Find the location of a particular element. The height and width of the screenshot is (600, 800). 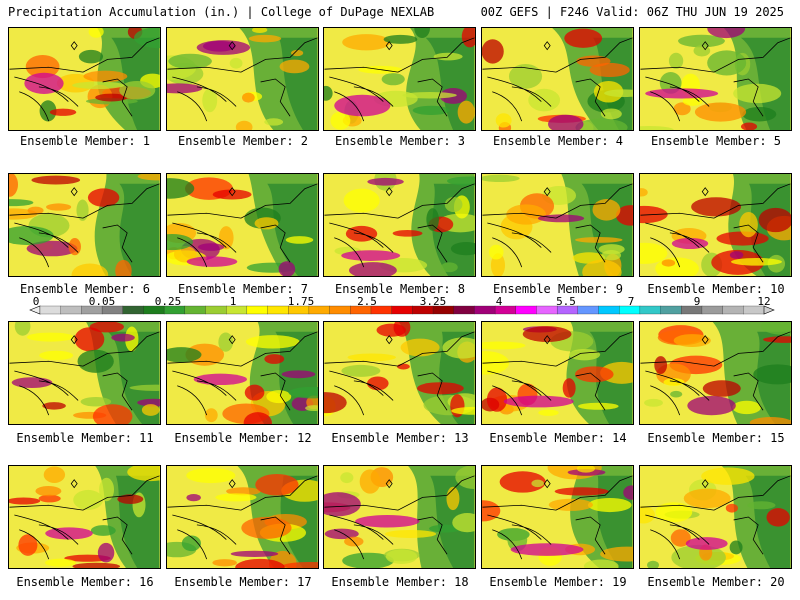

legend-tick-label: 4 is located at coordinates (499, 301).